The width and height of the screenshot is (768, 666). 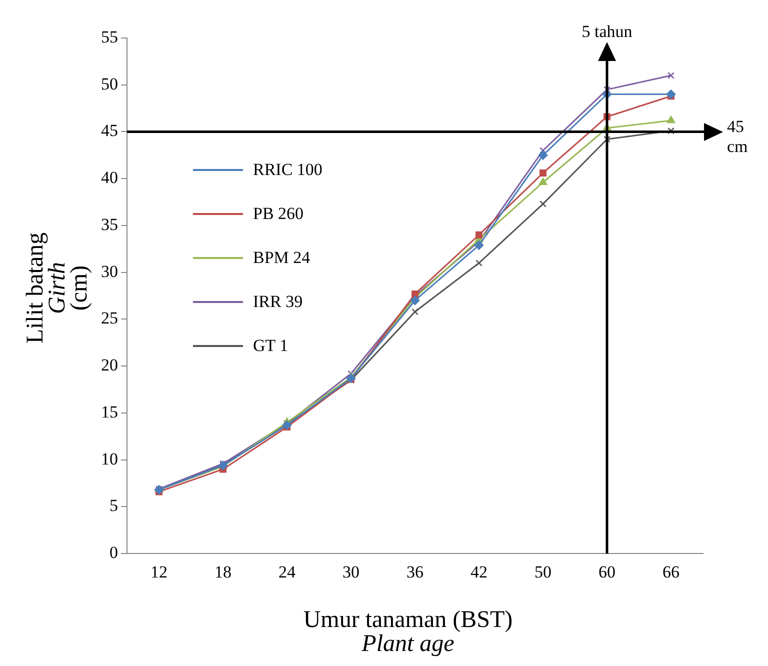 What do you see at coordinates (607, 572) in the screenshot?
I see `x-tick-label: 60` at bounding box center [607, 572].